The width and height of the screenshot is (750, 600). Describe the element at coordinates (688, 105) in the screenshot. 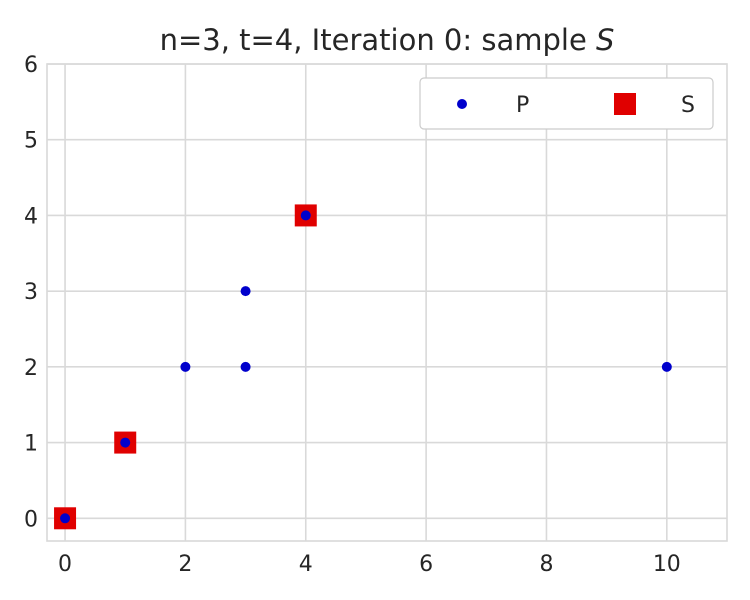

I see `legend-label-s: S` at that location.